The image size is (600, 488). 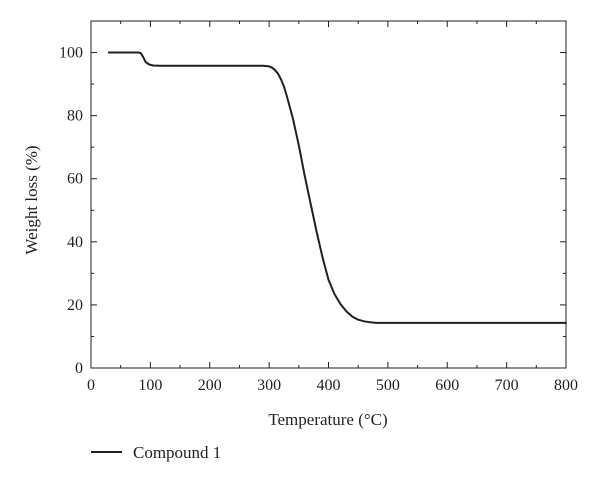 What do you see at coordinates (79, 368) in the screenshot?
I see `y-tick-label: 0` at bounding box center [79, 368].